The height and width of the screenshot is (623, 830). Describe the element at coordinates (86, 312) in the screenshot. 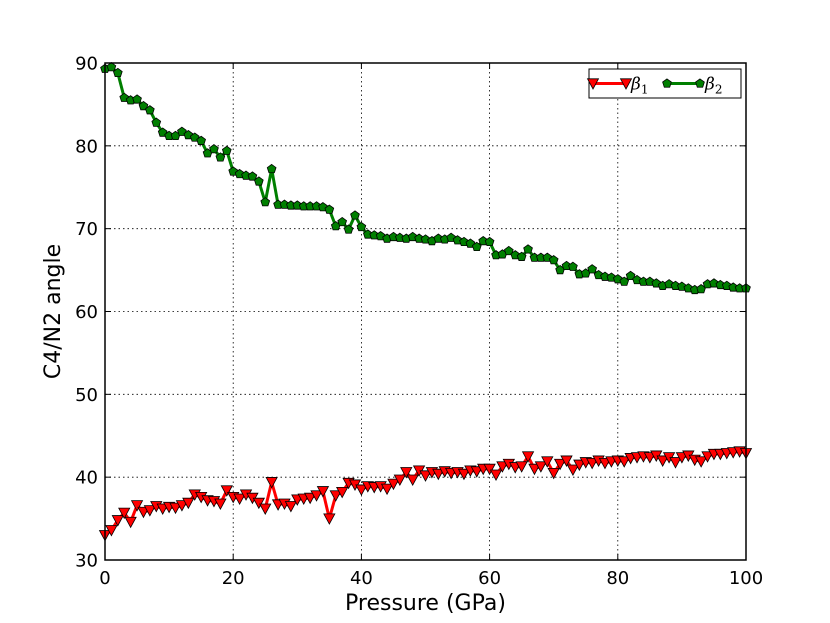

I see `y-tick-label: 60` at that location.